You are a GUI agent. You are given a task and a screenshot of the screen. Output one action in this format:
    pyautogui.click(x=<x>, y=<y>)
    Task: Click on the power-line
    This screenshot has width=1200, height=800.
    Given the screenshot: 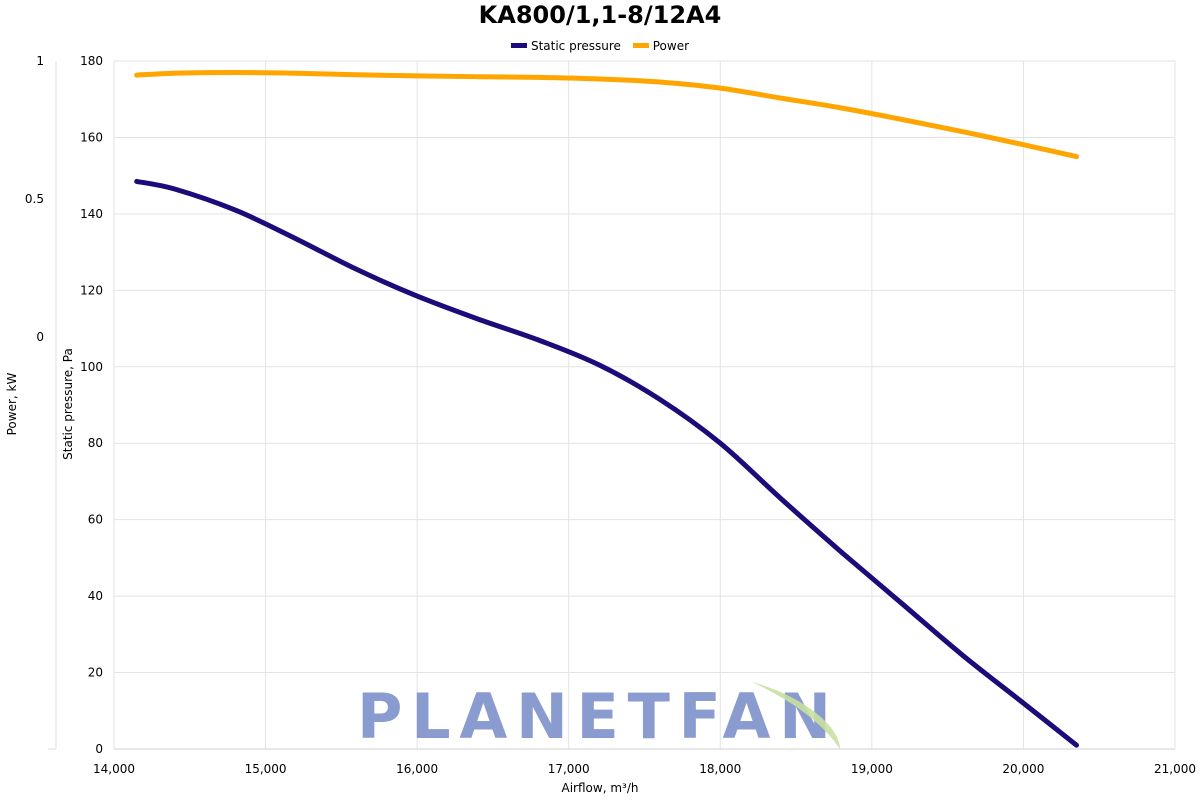 What is the action you would take?
    pyautogui.click(x=606, y=115)
    